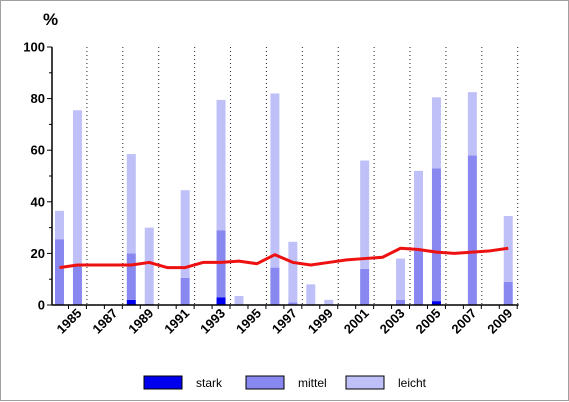 This screenshot has width=569, height=402. What do you see at coordinates (140, 321) in the screenshot?
I see `x-tick-label: 1989` at bounding box center [140, 321].